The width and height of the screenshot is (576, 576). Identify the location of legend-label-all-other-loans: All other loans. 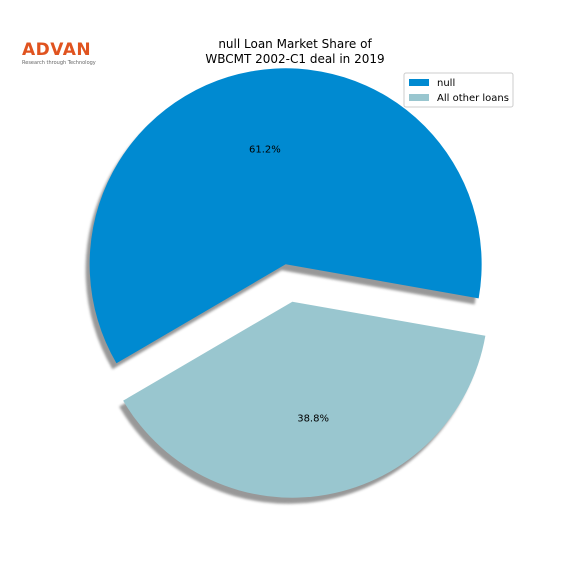
(473, 98).